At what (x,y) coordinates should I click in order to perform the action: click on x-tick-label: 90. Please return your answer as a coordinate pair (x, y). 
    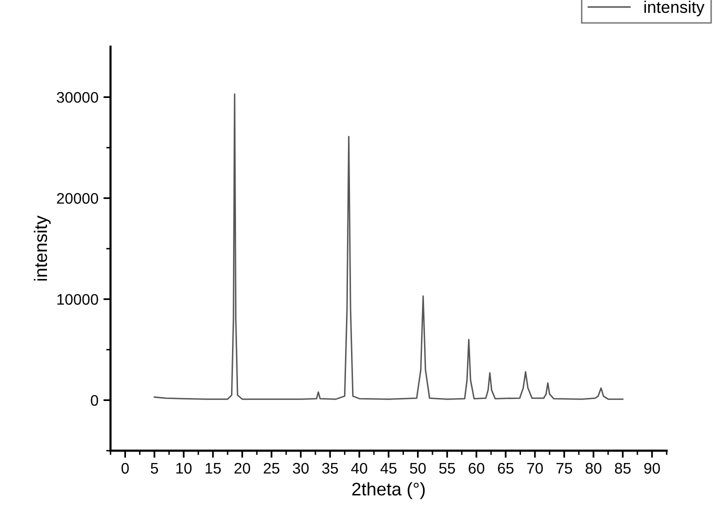
    Looking at the image, I should click on (652, 468).